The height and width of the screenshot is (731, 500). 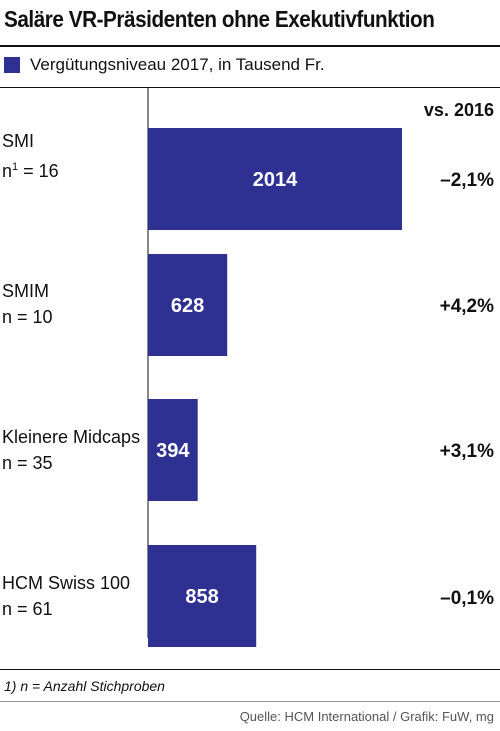 What do you see at coordinates (84, 686) in the screenshot?
I see `footnote: 1) n = Anzahl Stichproben` at bounding box center [84, 686].